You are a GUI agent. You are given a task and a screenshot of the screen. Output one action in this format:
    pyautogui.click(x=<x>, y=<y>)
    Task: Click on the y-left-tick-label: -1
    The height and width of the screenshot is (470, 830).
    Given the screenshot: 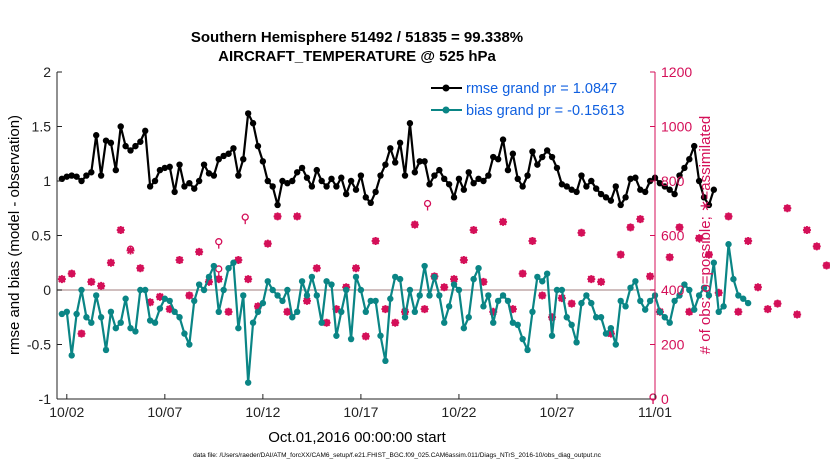 What is the action you would take?
    pyautogui.click(x=45, y=399)
    